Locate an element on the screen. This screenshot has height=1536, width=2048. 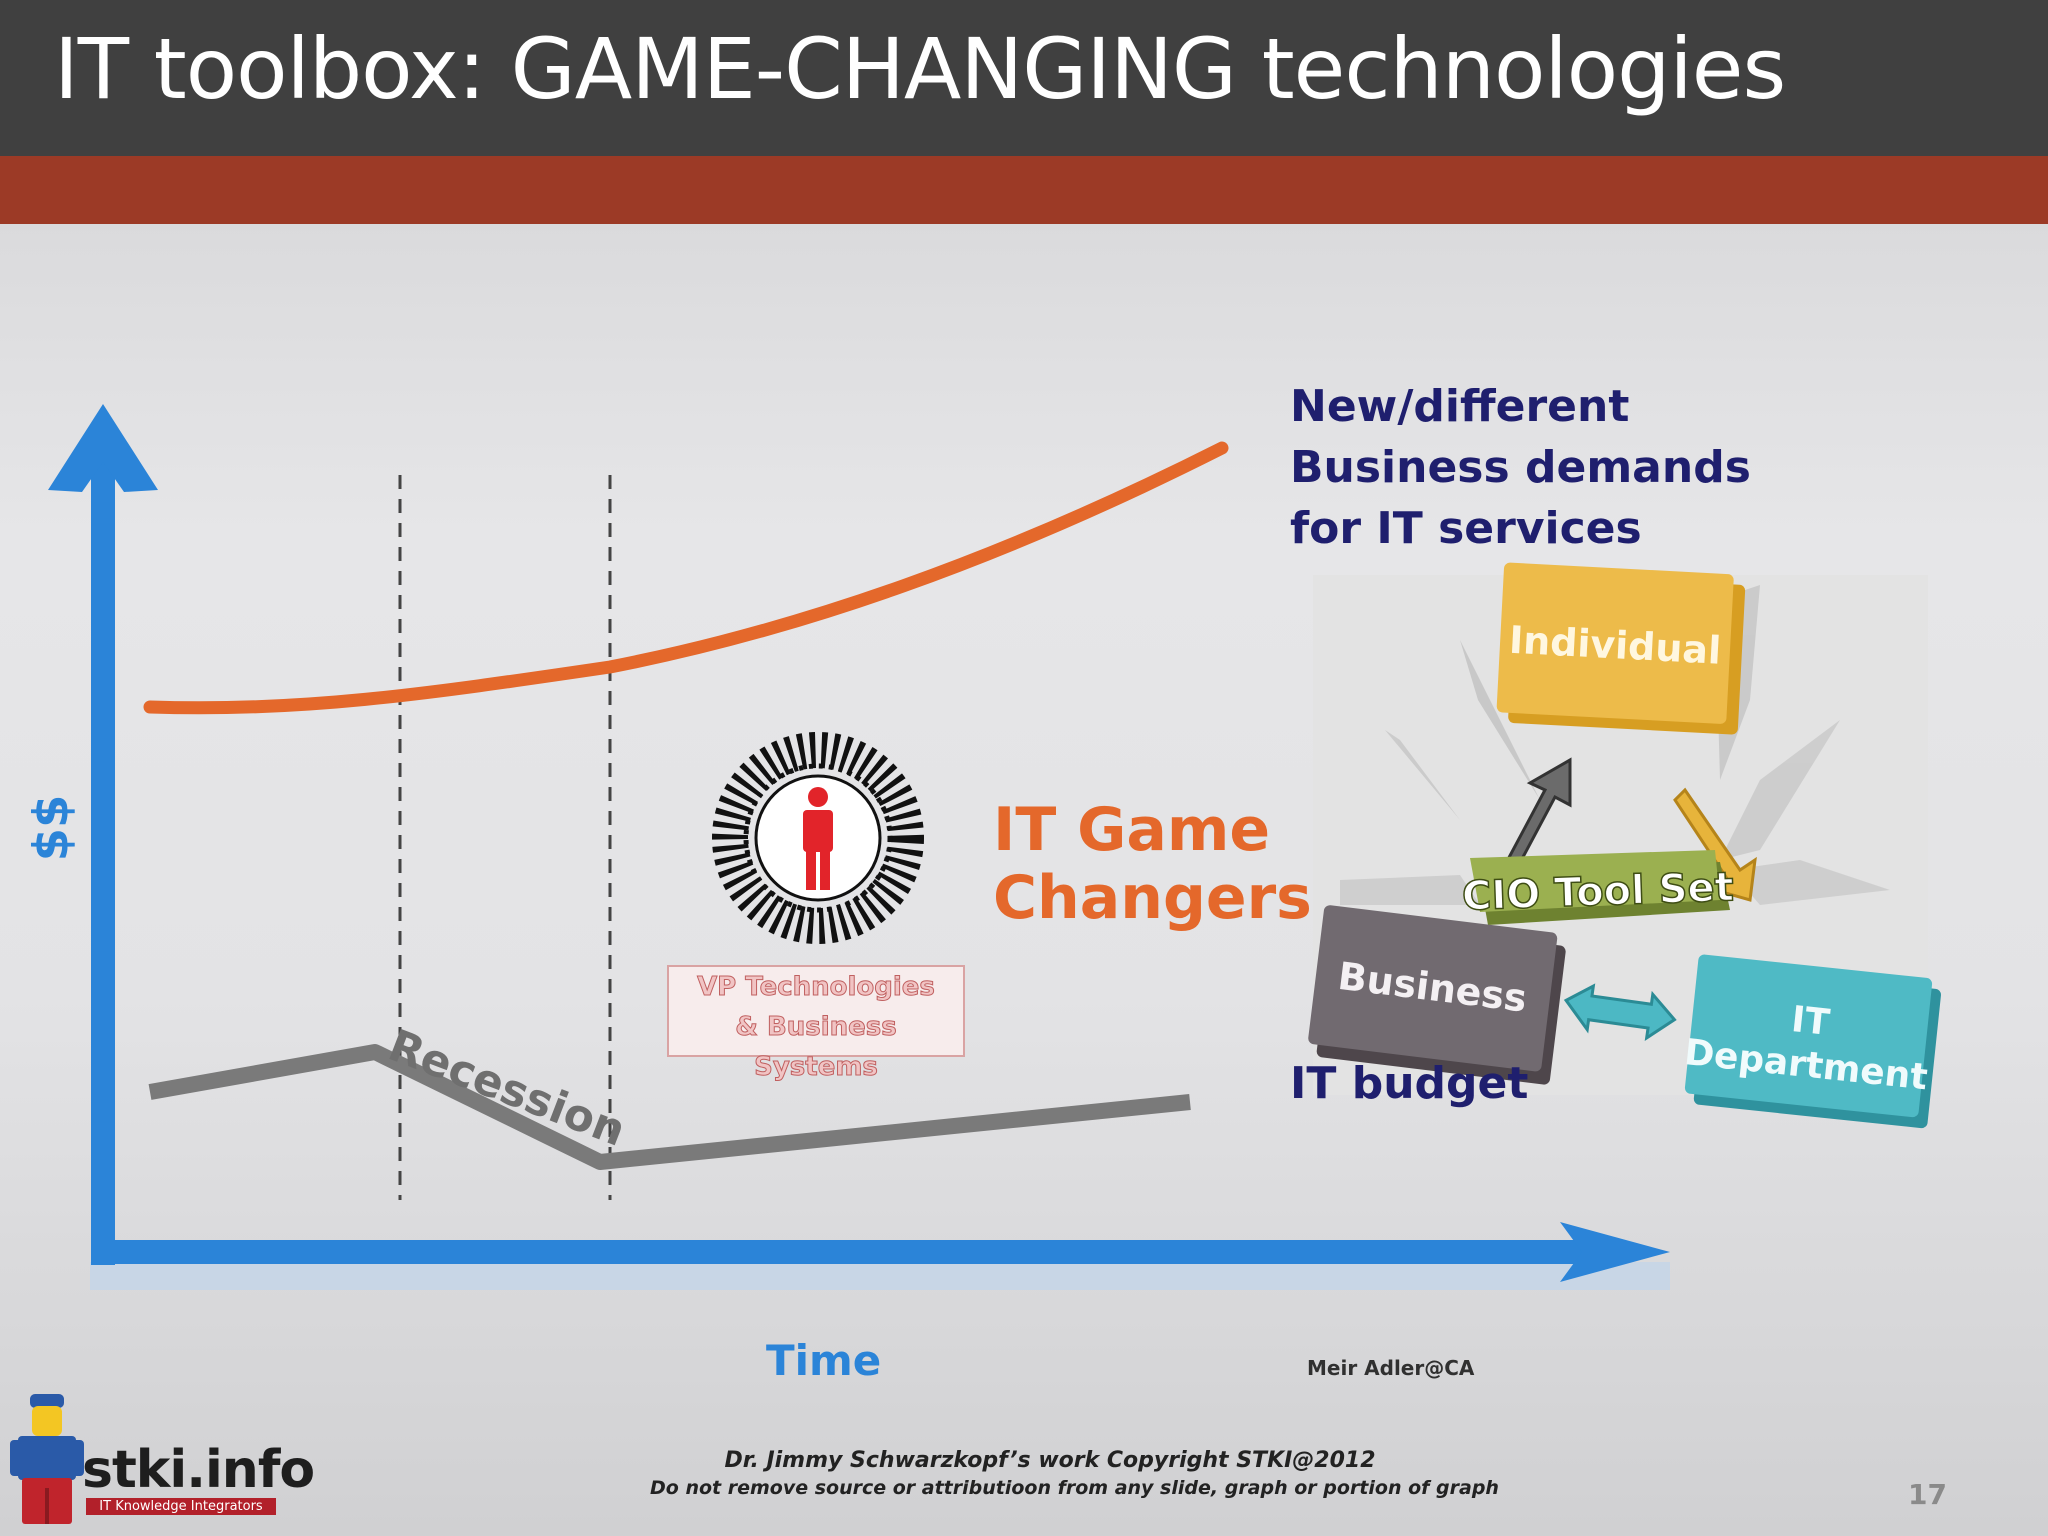
it-budget-label: IT budget is located at coordinates (1409, 1083).